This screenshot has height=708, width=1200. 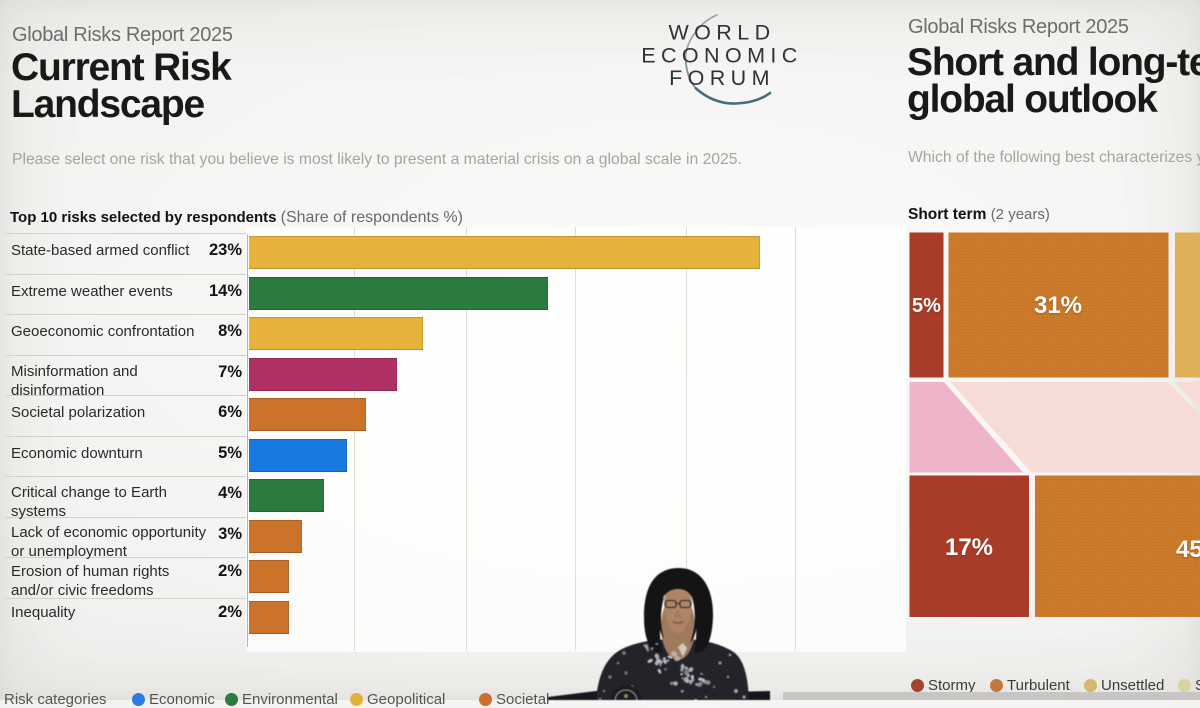 I want to click on svg-text: WORLD, so click(x=721, y=33).